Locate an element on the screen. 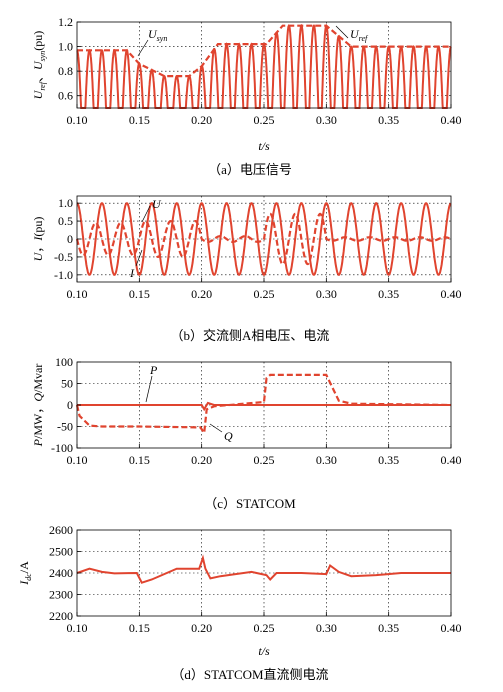 Image resolution: width=503 pixels, height=692 pixels. series-u is located at coordinates (264, 239).